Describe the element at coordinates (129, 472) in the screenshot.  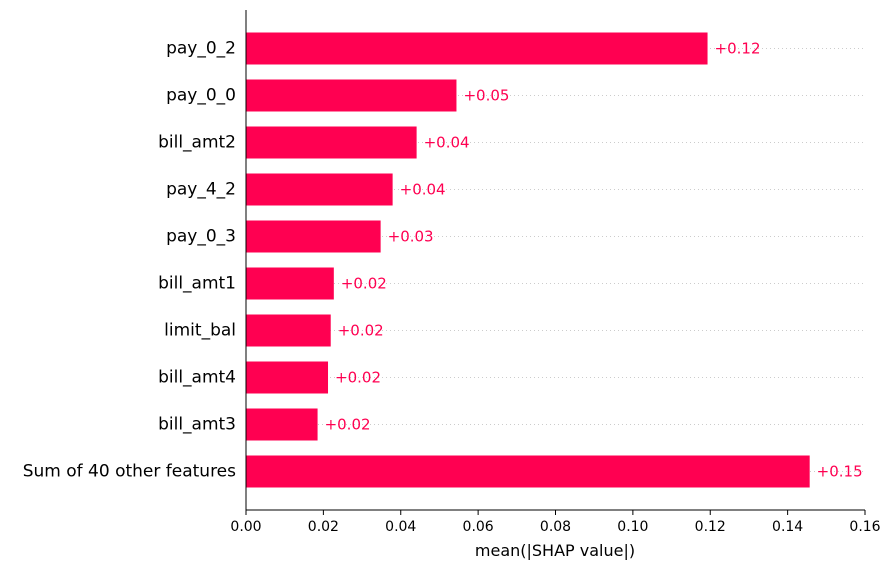
I see `category-label: Sum of 40 other features` at that location.